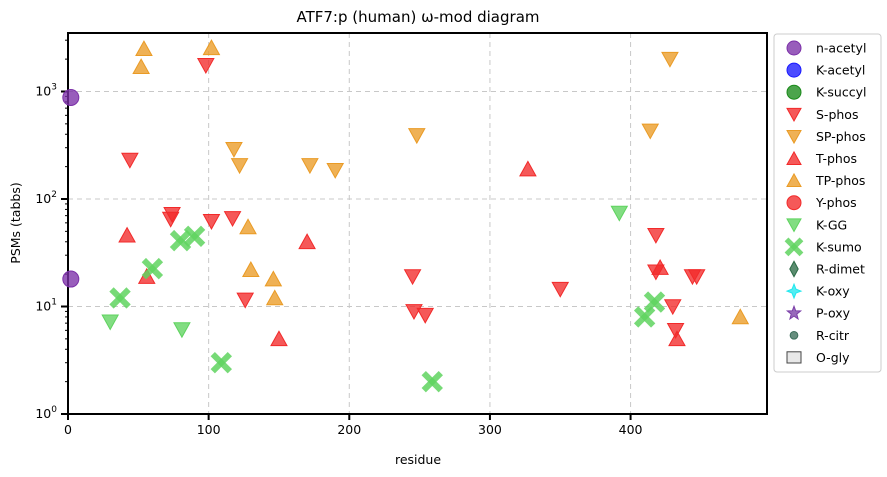 Image resolution: width=887 pixels, height=477 pixels. What do you see at coordinates (841, 92) in the screenshot?
I see `legend-label-k-succyl: K-succyl` at bounding box center [841, 92].